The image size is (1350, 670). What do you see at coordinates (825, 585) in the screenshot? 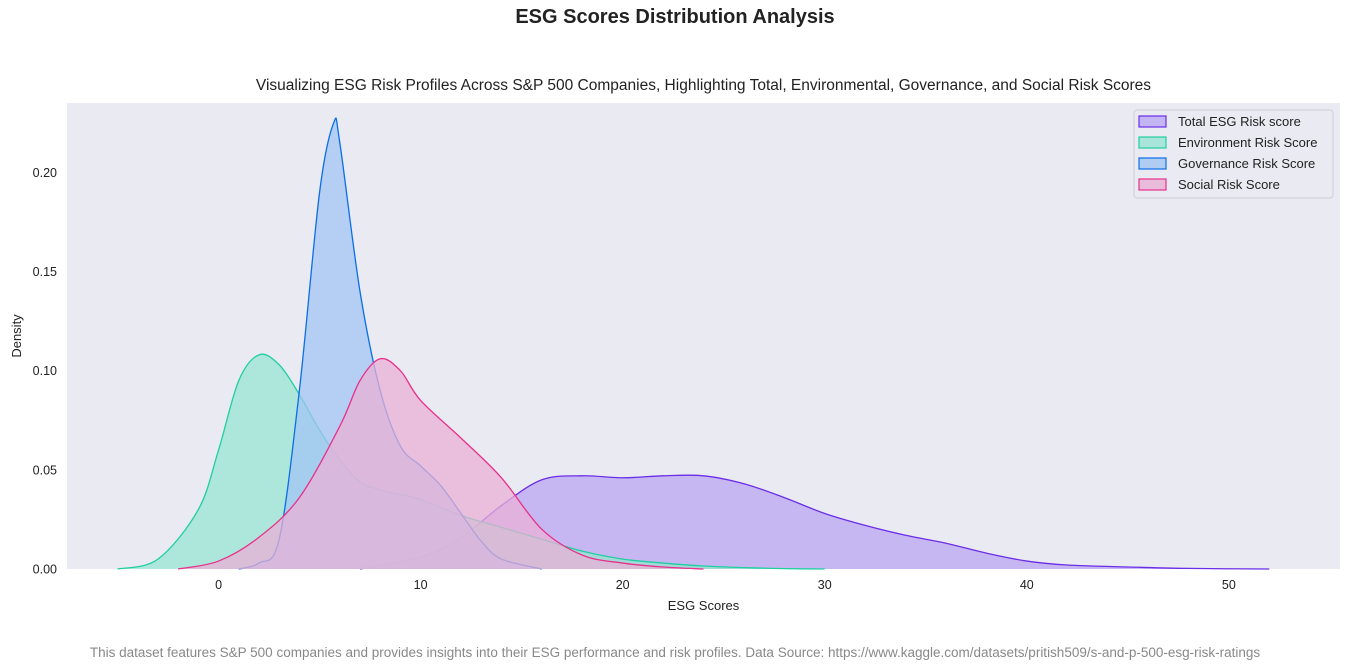
I see `x-tick-label: 30` at bounding box center [825, 585].